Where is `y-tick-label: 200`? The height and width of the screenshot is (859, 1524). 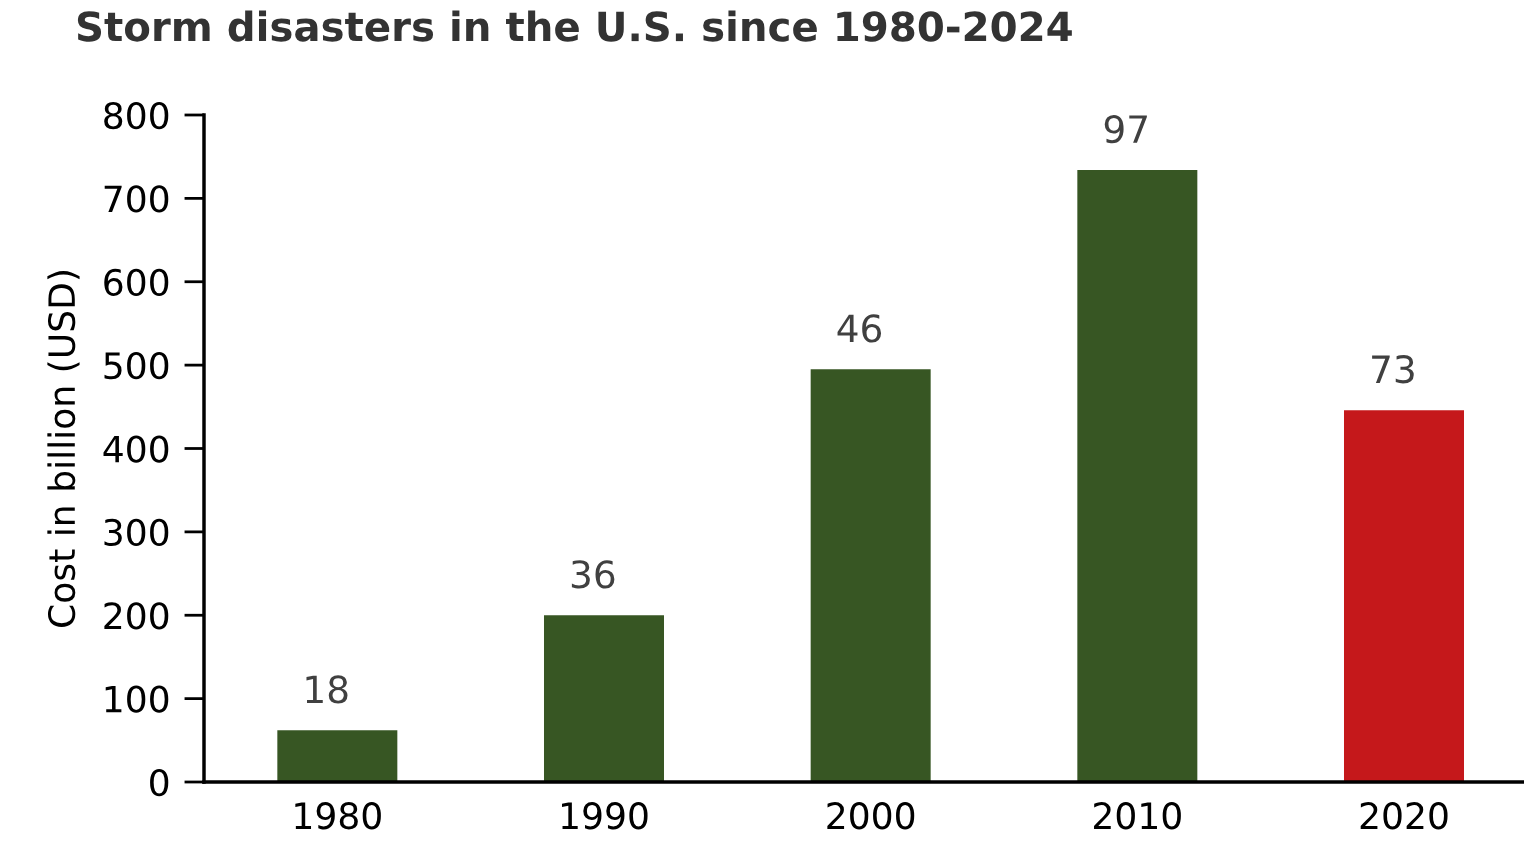
y-tick-label: 200 is located at coordinates (136, 616).